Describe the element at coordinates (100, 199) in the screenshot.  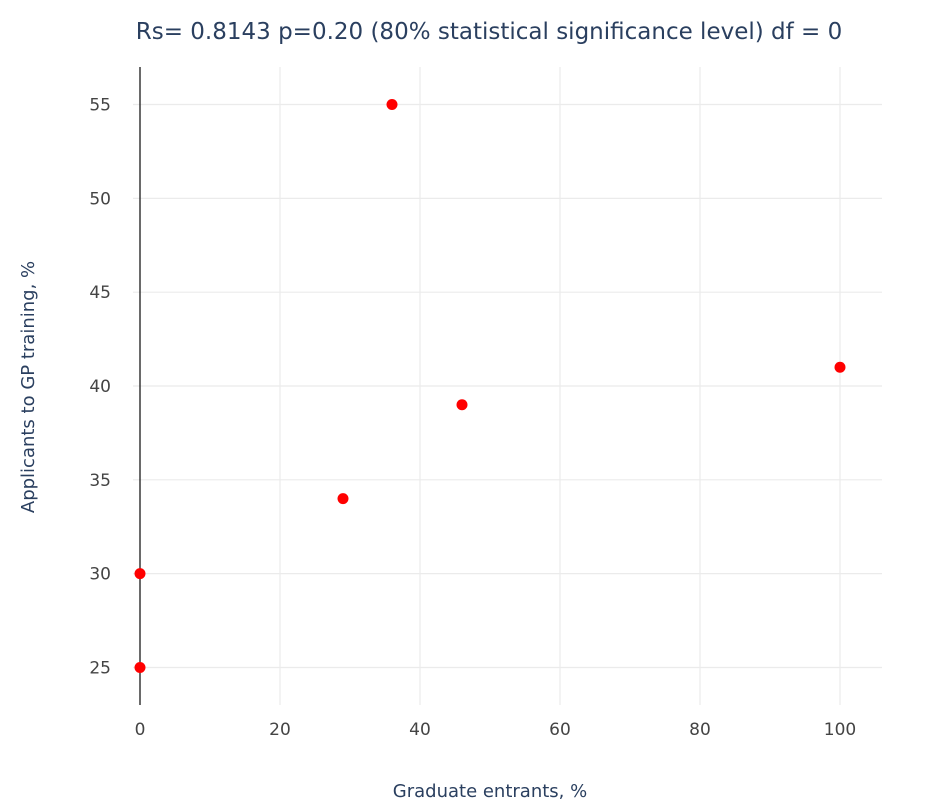
I see `y-tick-label: 50` at that location.